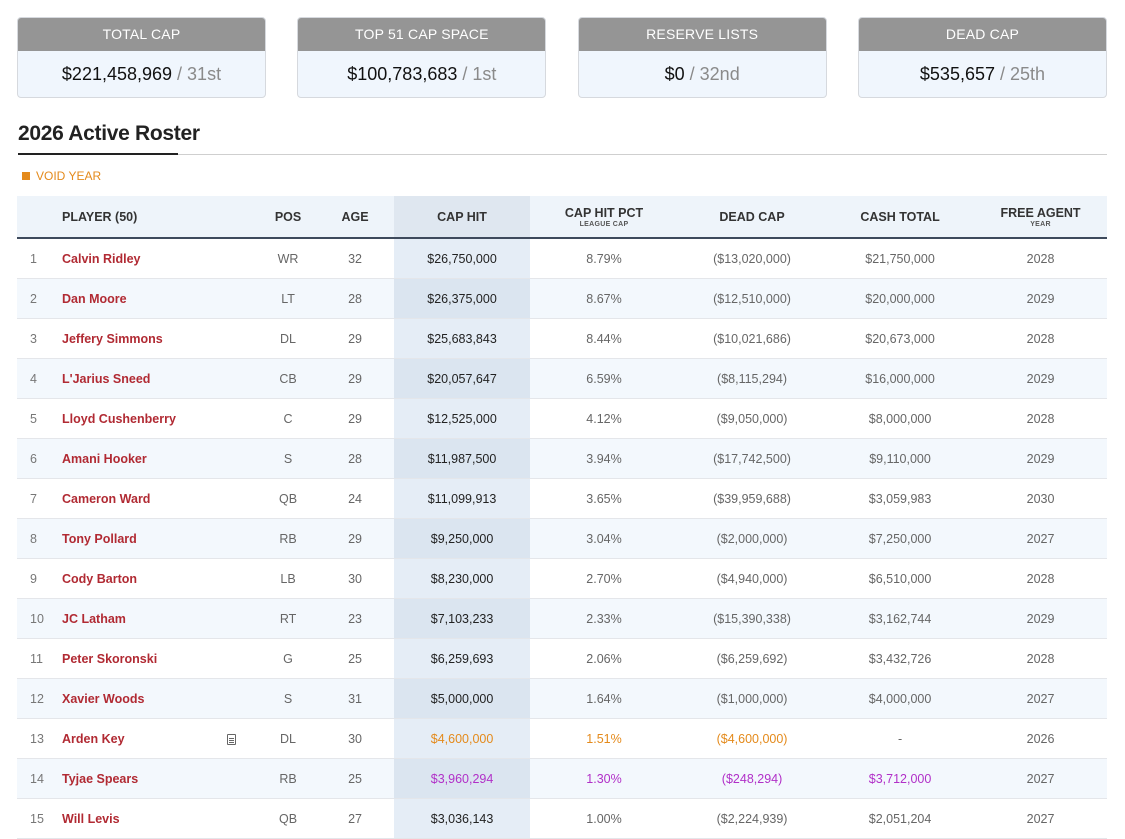  What do you see at coordinates (101, 258) in the screenshot?
I see `player-name-link: Calvin Ridley` at bounding box center [101, 258].